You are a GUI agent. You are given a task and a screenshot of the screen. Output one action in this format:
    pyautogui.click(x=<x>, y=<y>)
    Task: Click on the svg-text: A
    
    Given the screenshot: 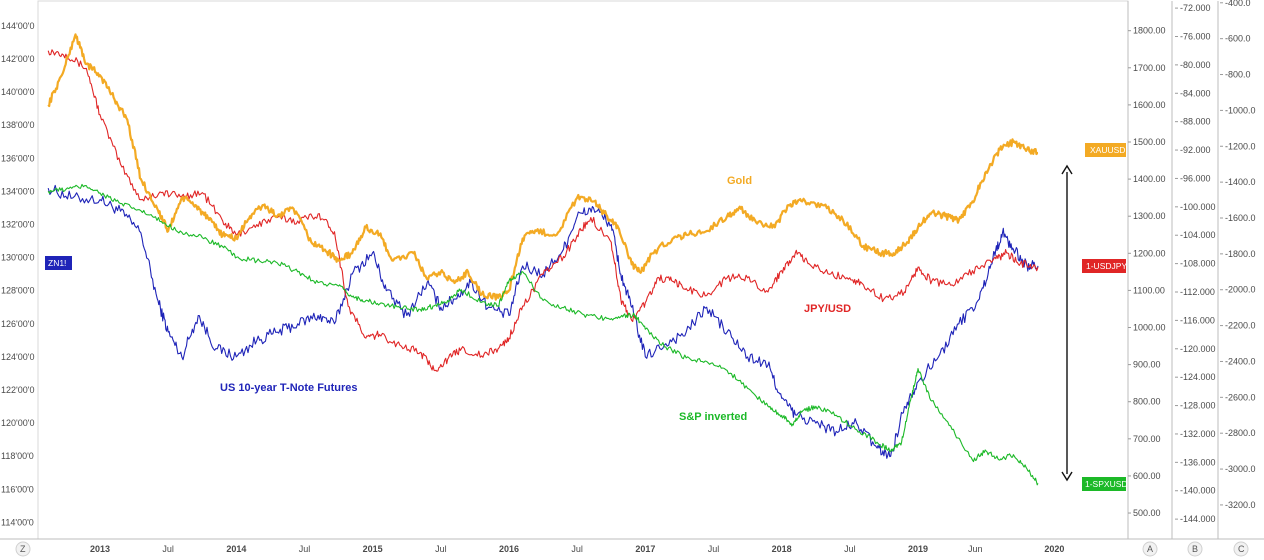 What is the action you would take?
    pyautogui.click(x=1150, y=549)
    